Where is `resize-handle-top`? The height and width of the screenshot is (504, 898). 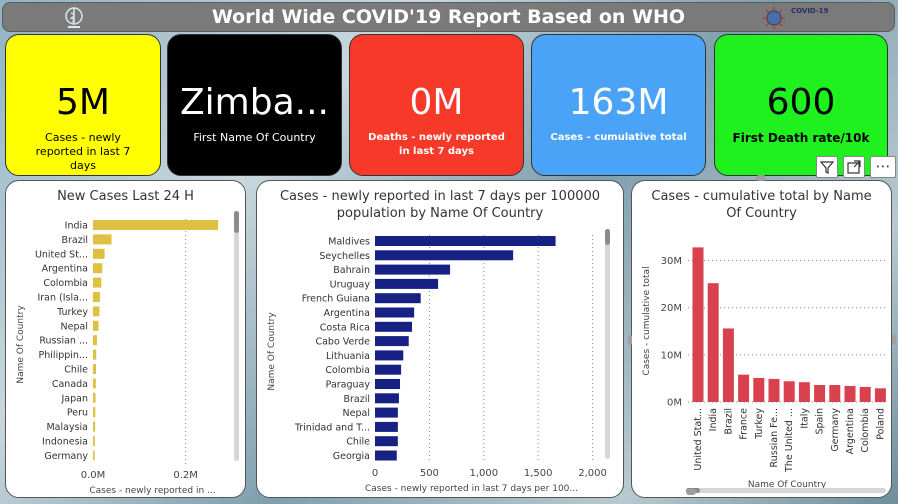
resize-handle-top is located at coordinates (761, 178).